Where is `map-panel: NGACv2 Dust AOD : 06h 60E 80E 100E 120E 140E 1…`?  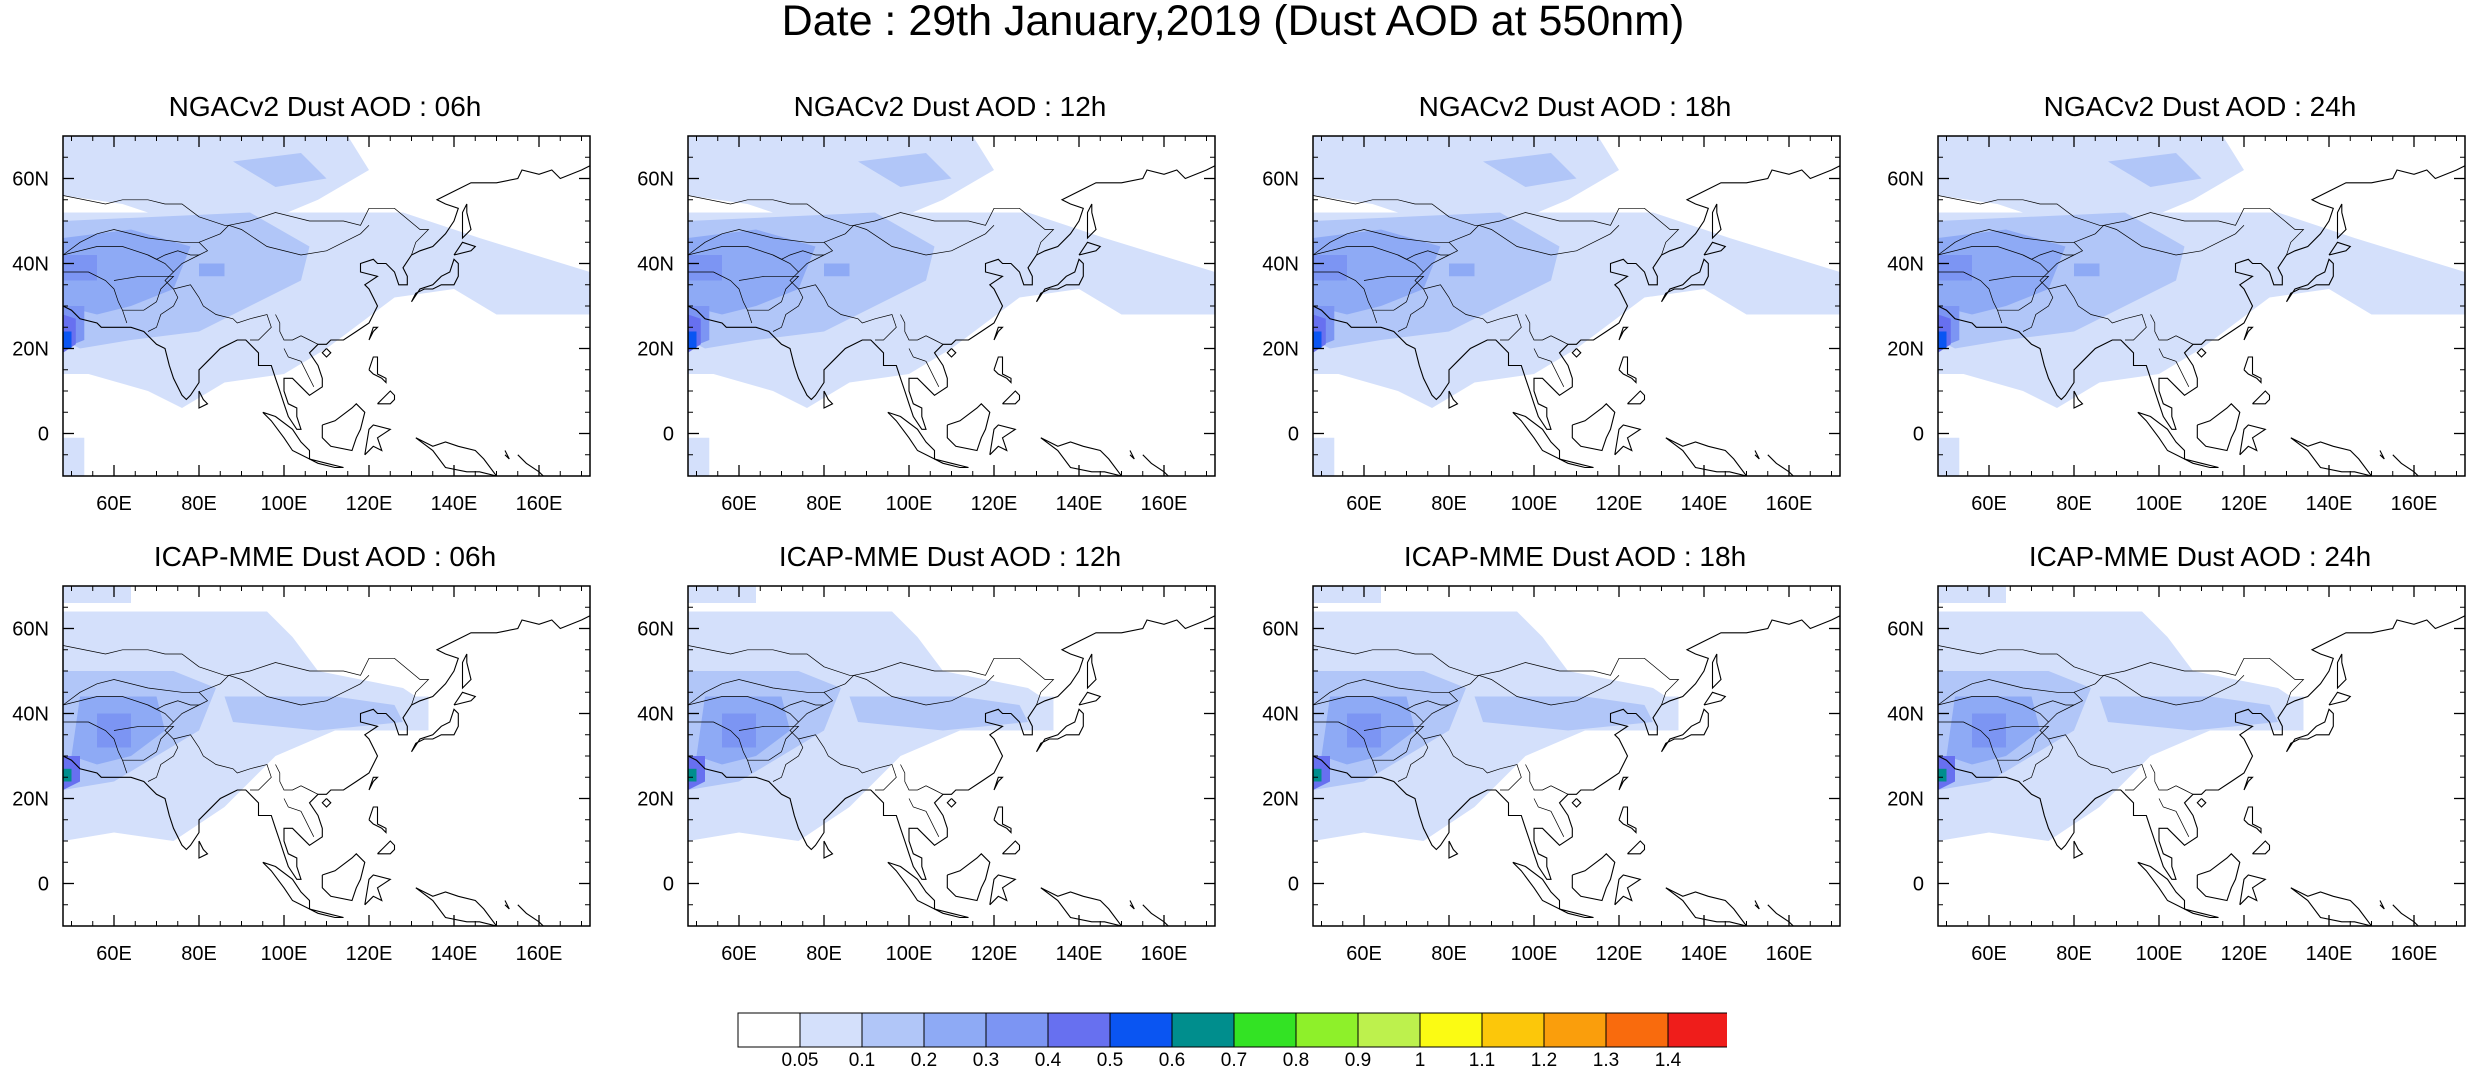
map-panel: NGACv2 Dust AOD : 06h 60E 80E 100E 120E 140E 1… is located at coordinates (295, 302).